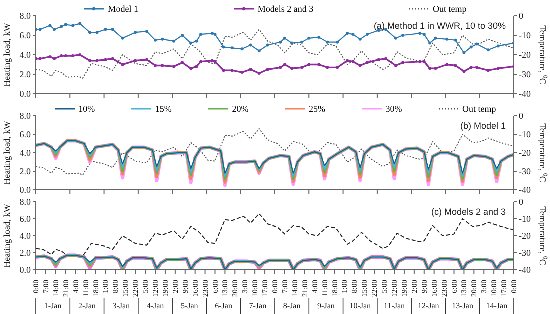 This screenshot has height=314, width=550. Describe the element at coordinates (497, 306) in the screenshot. I see `x2-tick-label: 14-Jan` at that location.